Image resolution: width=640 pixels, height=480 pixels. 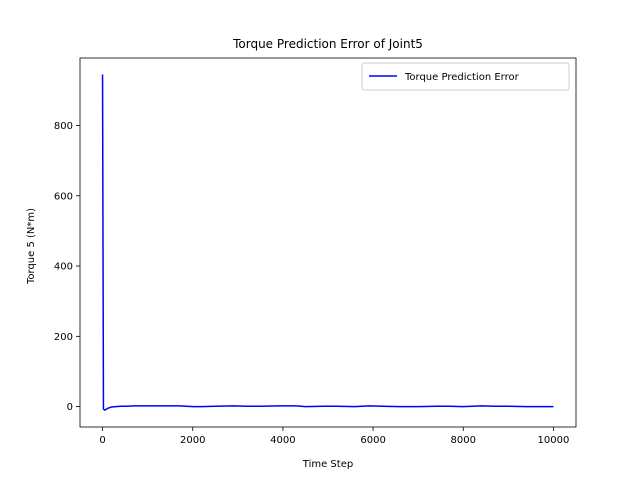 I want to click on legend: Torque Prediction Error, so click(x=465, y=76).